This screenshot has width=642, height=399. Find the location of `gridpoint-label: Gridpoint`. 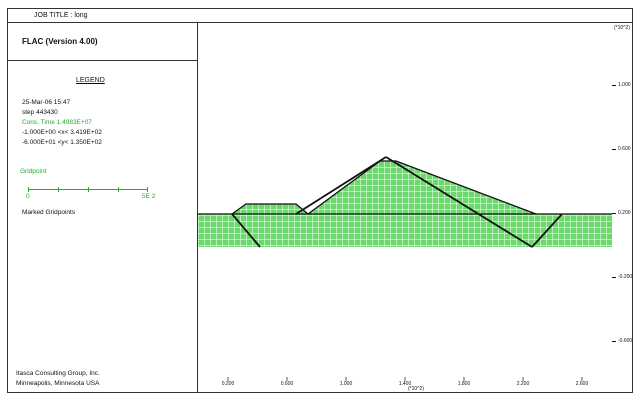

gridpoint-label: Gridpoint is located at coordinates (33, 171).